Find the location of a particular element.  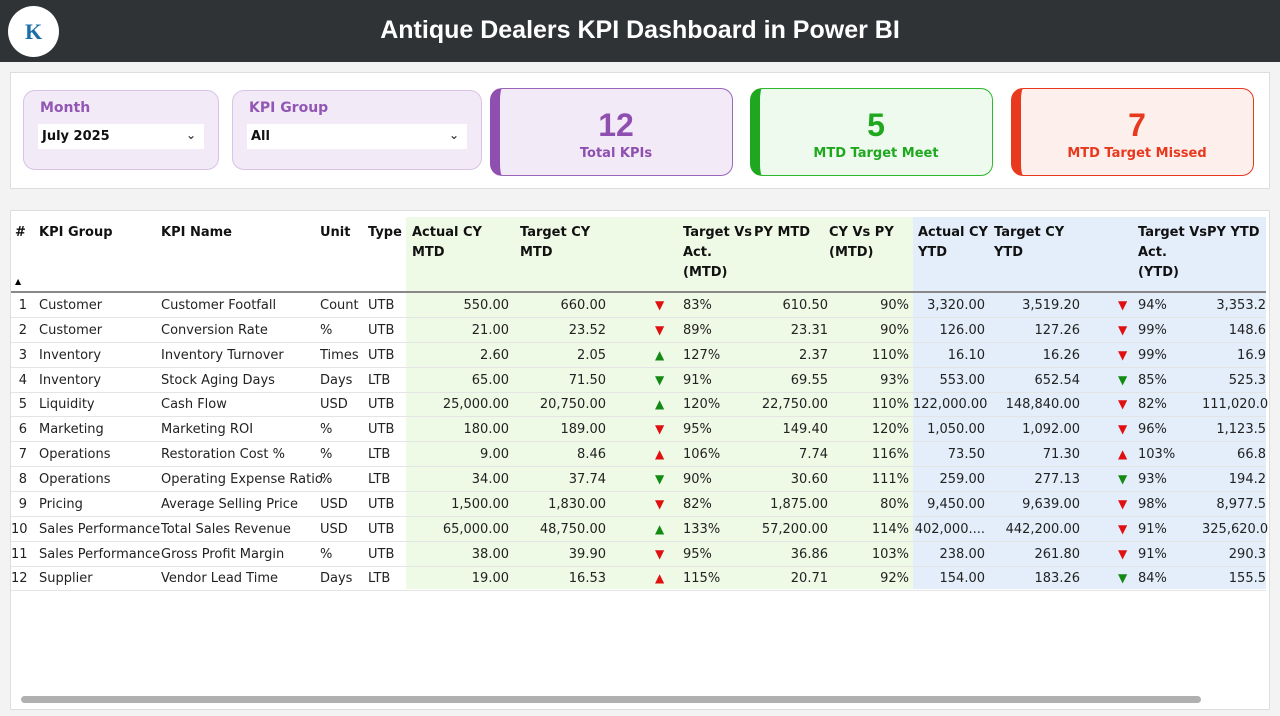

table-cell: 148,840.00 is located at coordinates (1042, 405).